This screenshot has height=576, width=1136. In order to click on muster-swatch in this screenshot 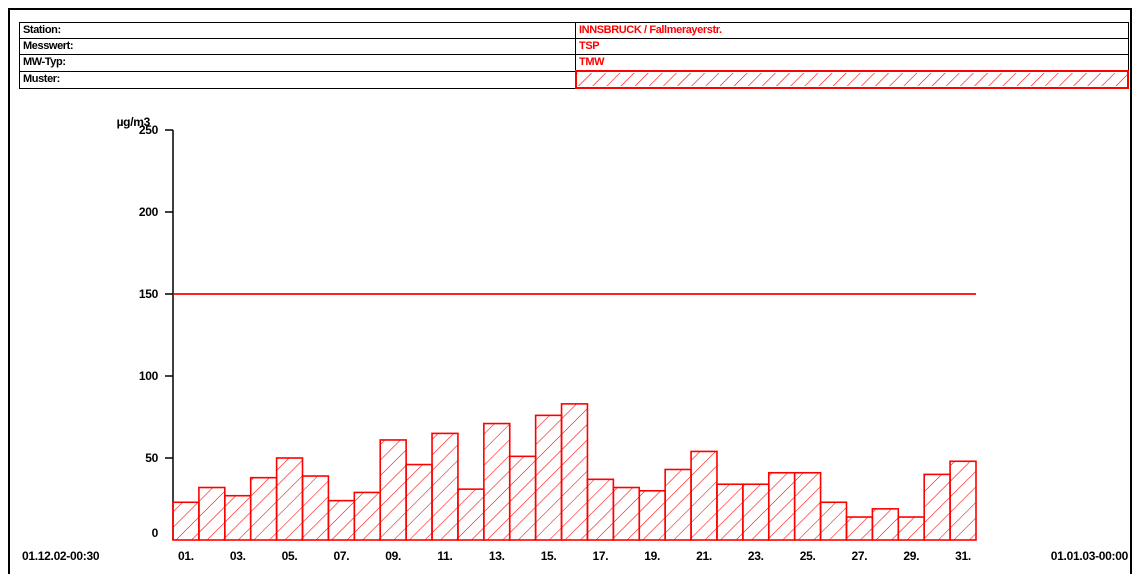, I will do `click(851, 79)`.